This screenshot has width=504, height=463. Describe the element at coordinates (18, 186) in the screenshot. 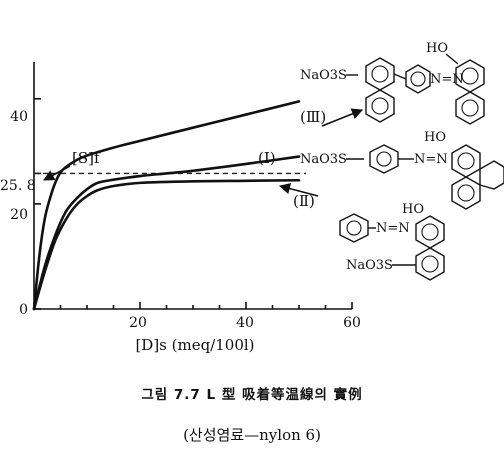

I see `reference-value-label: 25. 8` at that location.